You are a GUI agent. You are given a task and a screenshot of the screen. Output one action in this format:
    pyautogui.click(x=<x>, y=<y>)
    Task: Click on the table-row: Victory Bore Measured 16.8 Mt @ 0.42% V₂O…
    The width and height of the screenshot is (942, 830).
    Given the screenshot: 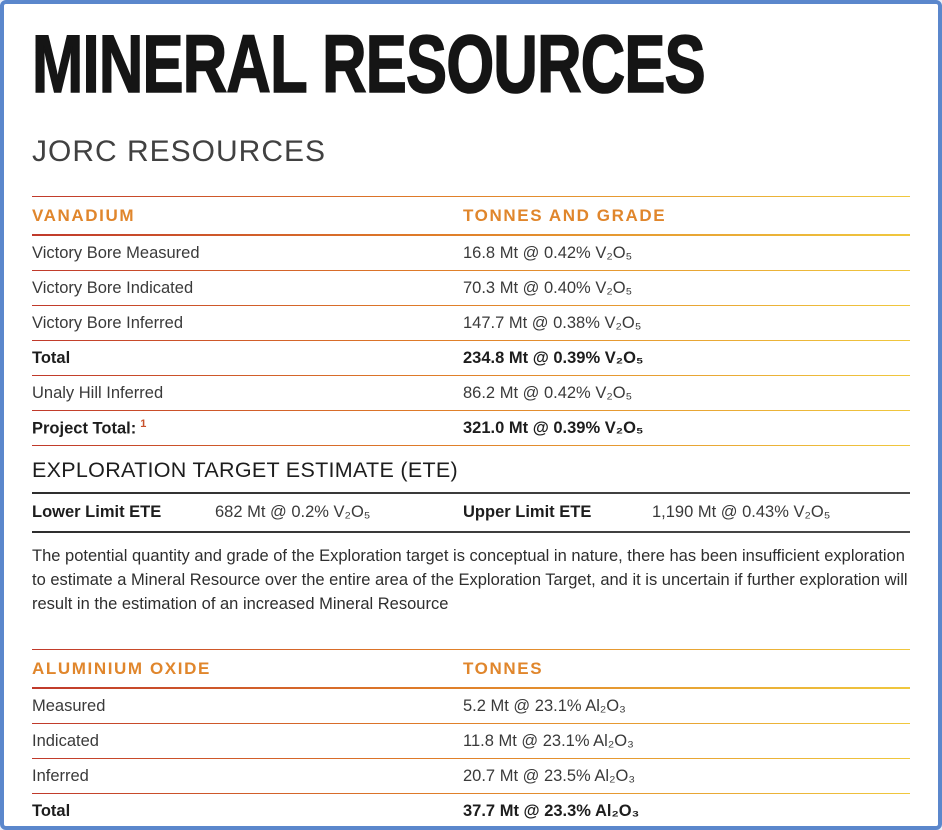 What is the action you would take?
    pyautogui.click(x=471, y=253)
    